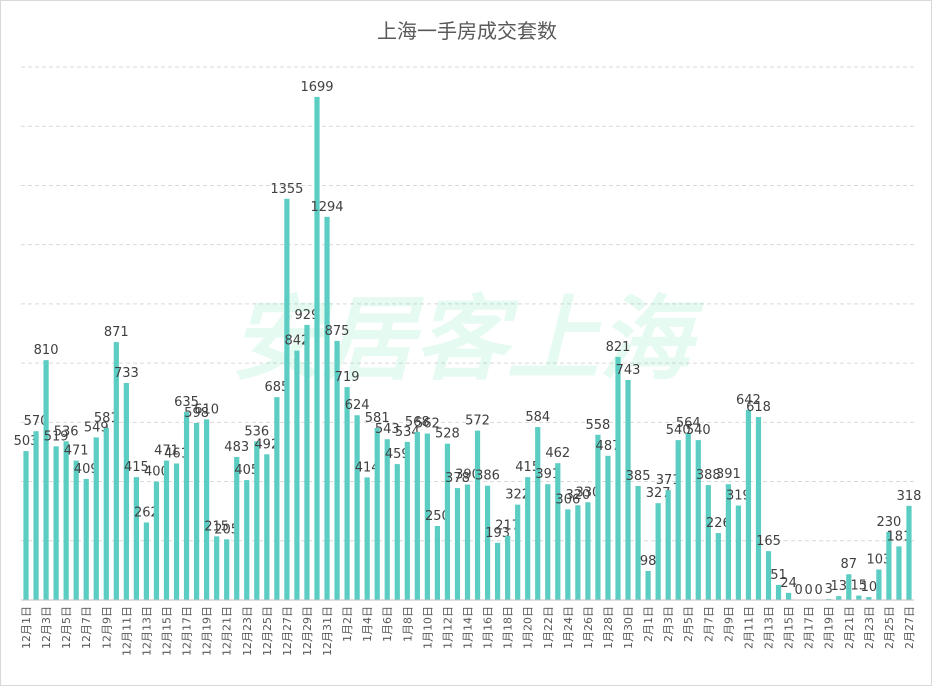 The width and height of the screenshot is (932, 687). Describe the element at coordinates (528, 627) in the screenshot. I see `x-tick-label: 1月20日` at that location.